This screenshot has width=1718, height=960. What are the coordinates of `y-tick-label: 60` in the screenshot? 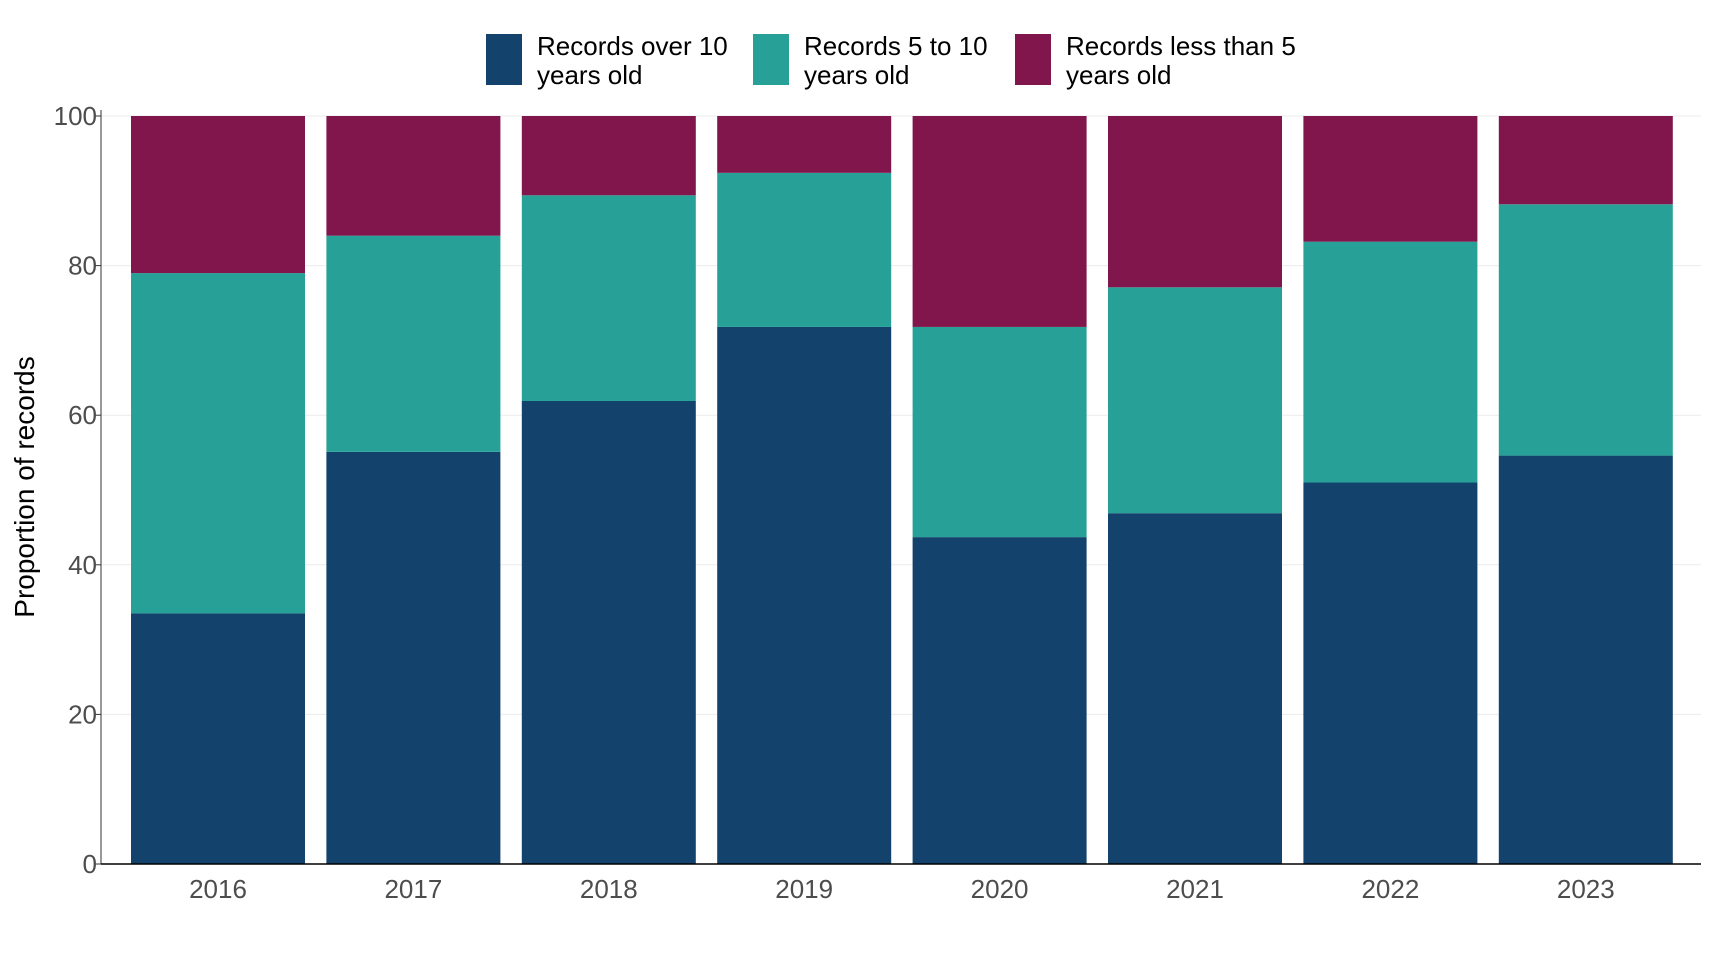 It's located at (82, 415).